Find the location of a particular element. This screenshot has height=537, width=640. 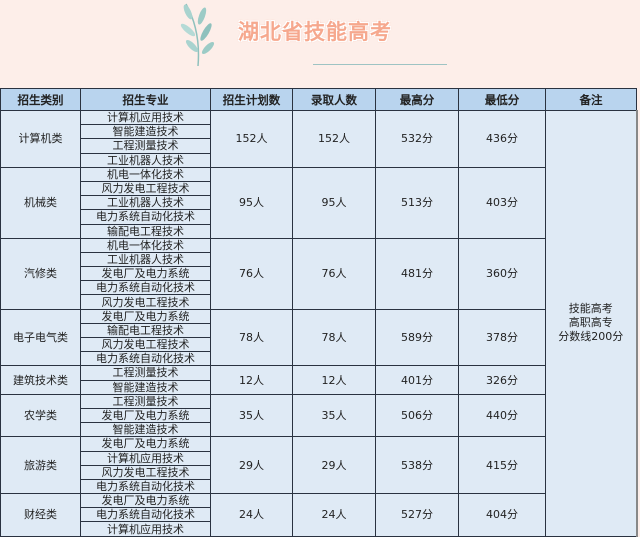

max-score-cell: 589分 is located at coordinates (417, 337).